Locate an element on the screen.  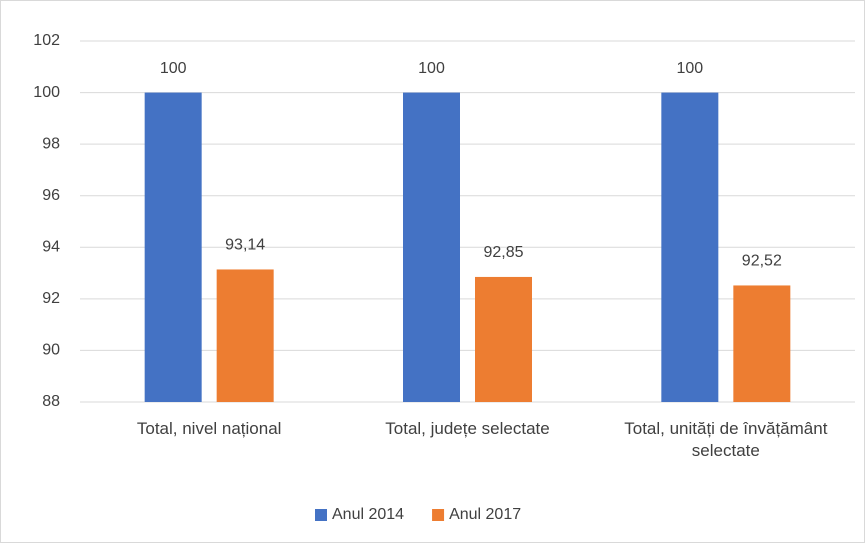
x-tick-label: Total, unități de învățământ selectate is located at coordinates (726, 439).